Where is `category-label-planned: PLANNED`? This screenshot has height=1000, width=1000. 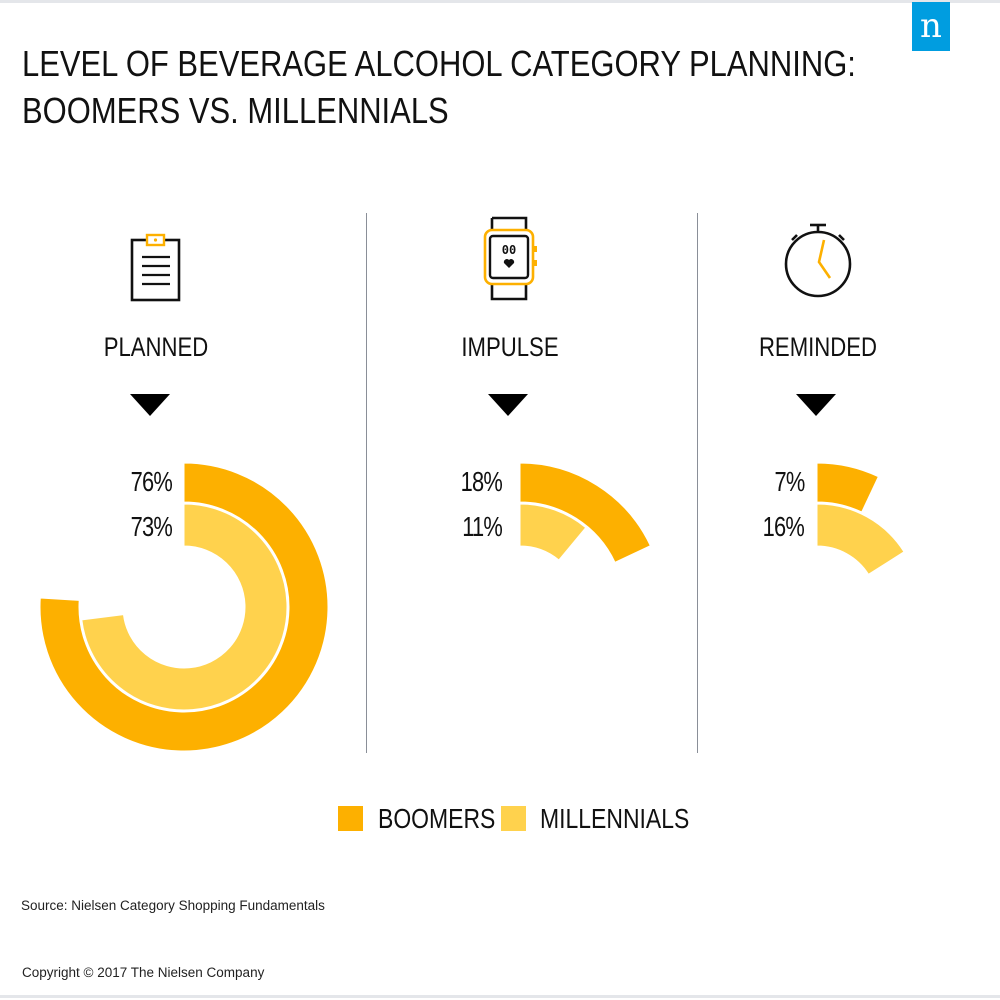
category-label-planned: PLANNED is located at coordinates (156, 347).